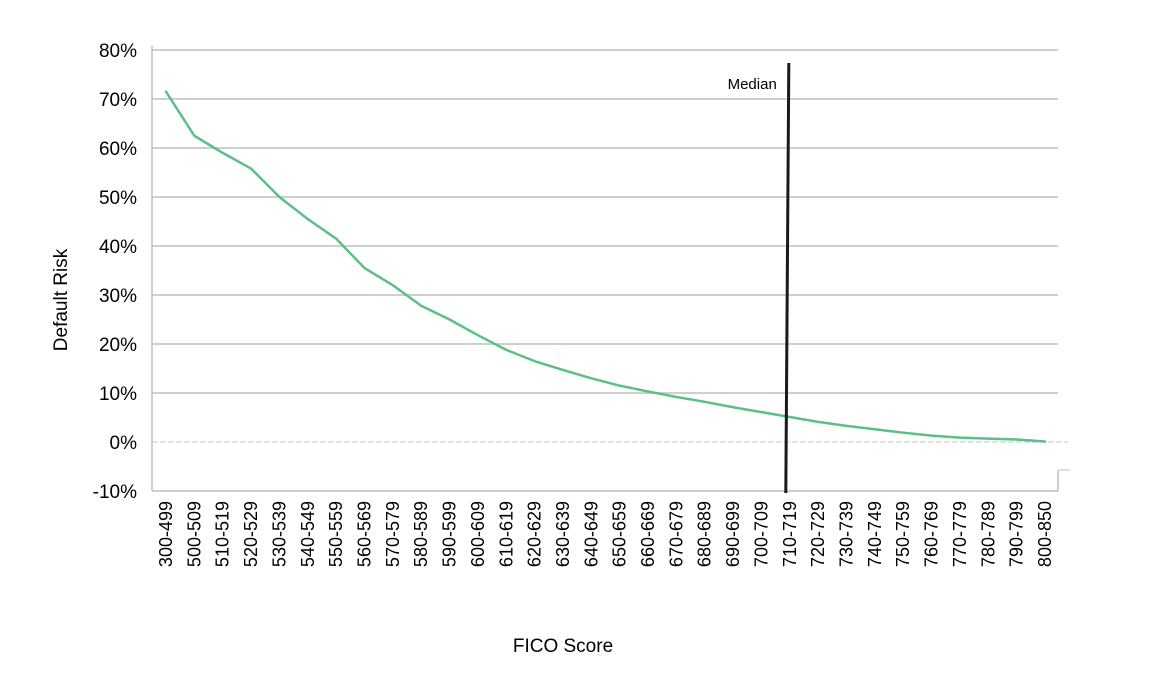 Image resolution: width=1153 pixels, height=678 pixels. What do you see at coordinates (960, 534) in the screenshot?
I see `x-tick-label: 770-779` at bounding box center [960, 534].